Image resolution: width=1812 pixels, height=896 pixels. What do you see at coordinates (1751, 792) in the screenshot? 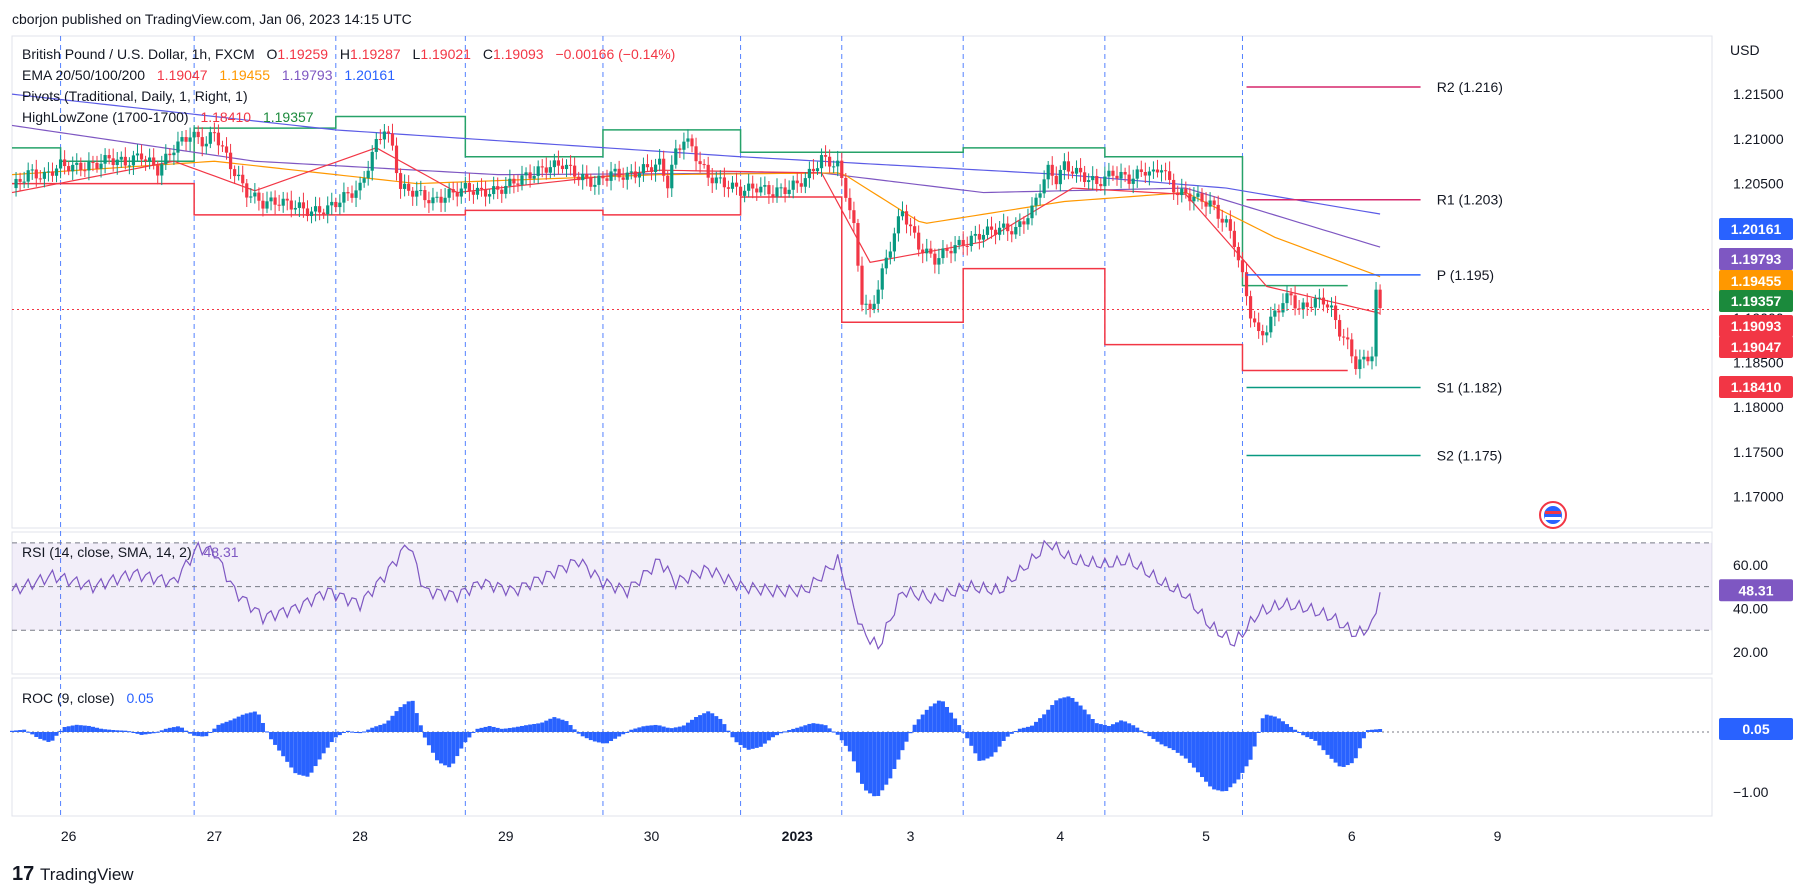
I see `roc-tick-label: −1.00` at bounding box center [1751, 792].